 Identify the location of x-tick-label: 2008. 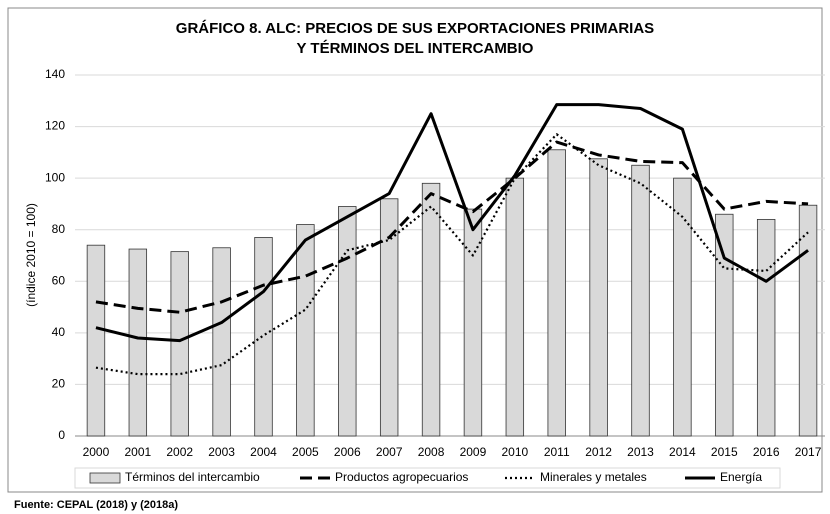
(431, 452).